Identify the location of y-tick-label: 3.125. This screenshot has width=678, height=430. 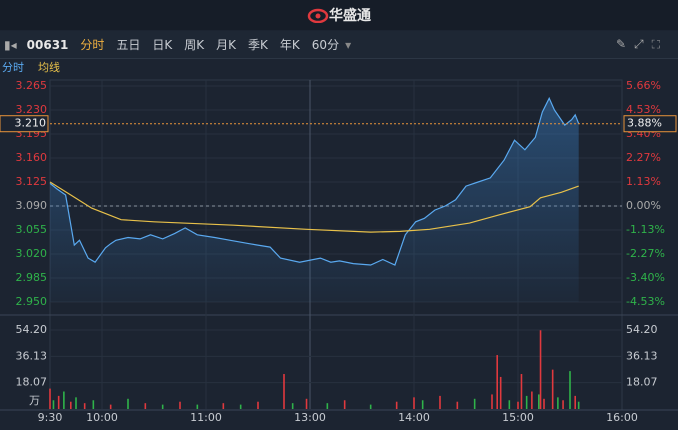
(32, 181).